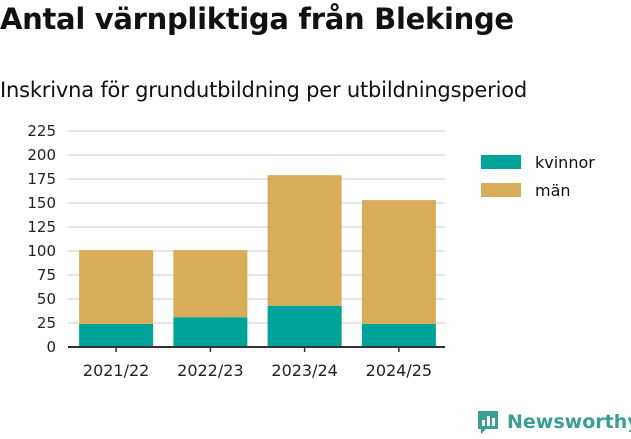  What do you see at coordinates (41, 179) in the screenshot?
I see `y-tick-label: 175` at bounding box center [41, 179].